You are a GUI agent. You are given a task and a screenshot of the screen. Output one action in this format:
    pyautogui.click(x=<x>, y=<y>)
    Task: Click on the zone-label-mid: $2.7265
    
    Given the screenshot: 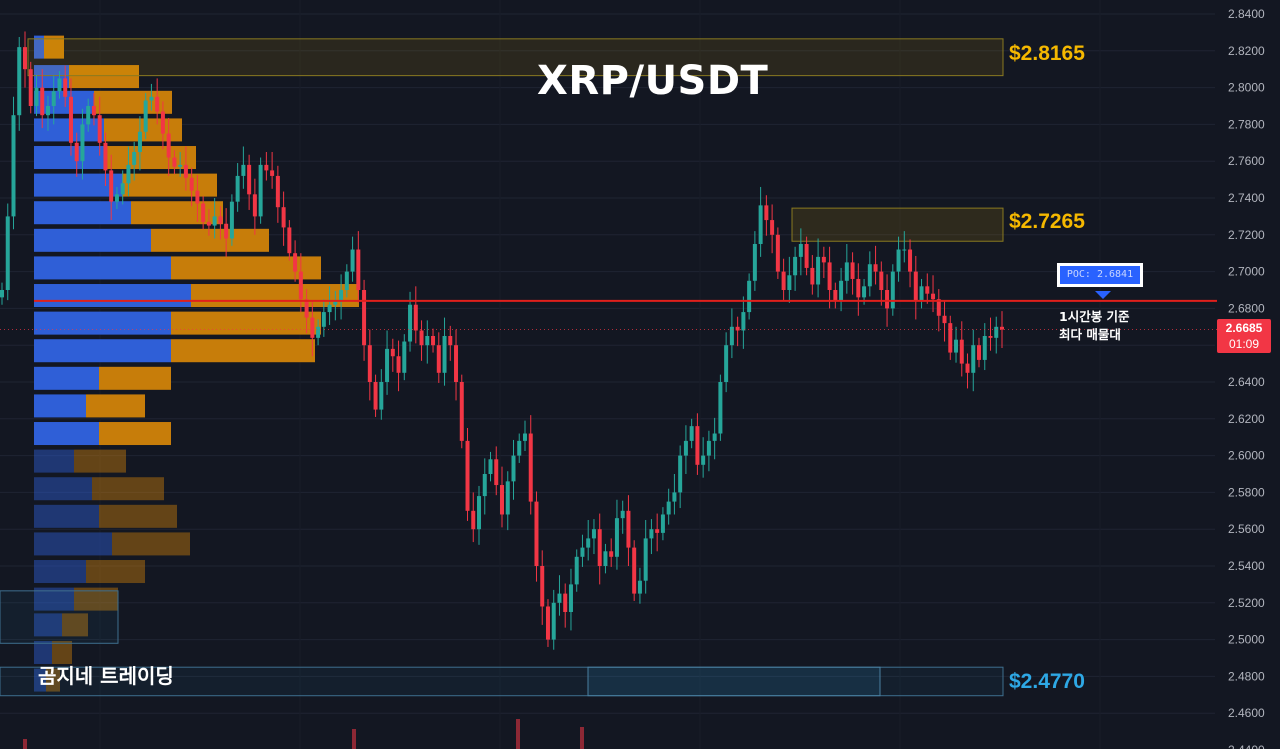 What is the action you would take?
    pyautogui.click(x=1047, y=221)
    